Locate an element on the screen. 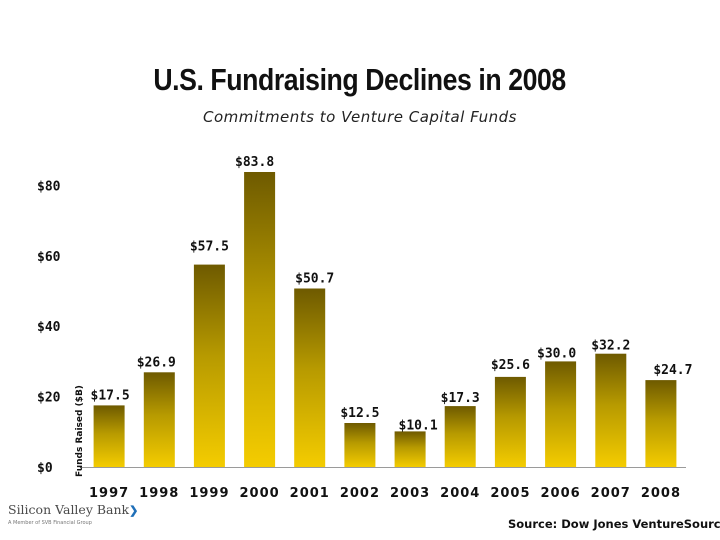 The height and width of the screenshot is (540, 720). y-tick-60: $60 is located at coordinates (49, 257).